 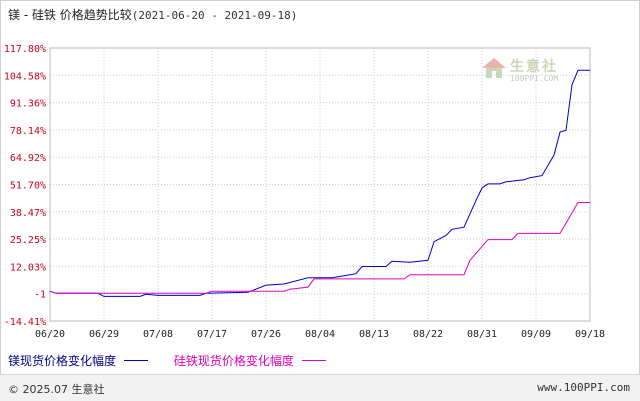 I want to click on x-tick-label: 08/04, so click(x=320, y=334).